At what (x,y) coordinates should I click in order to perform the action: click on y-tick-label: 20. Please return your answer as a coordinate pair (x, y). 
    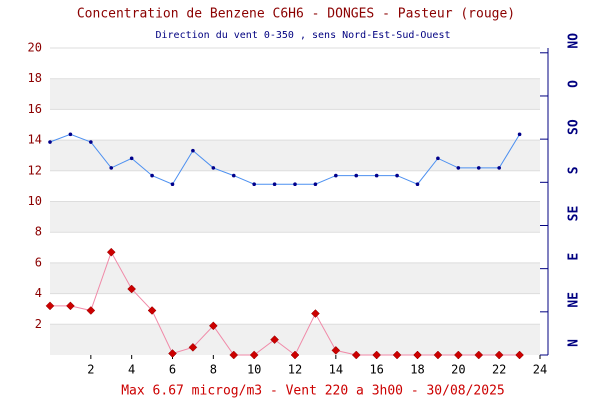
    Looking at the image, I should click on (35, 48).